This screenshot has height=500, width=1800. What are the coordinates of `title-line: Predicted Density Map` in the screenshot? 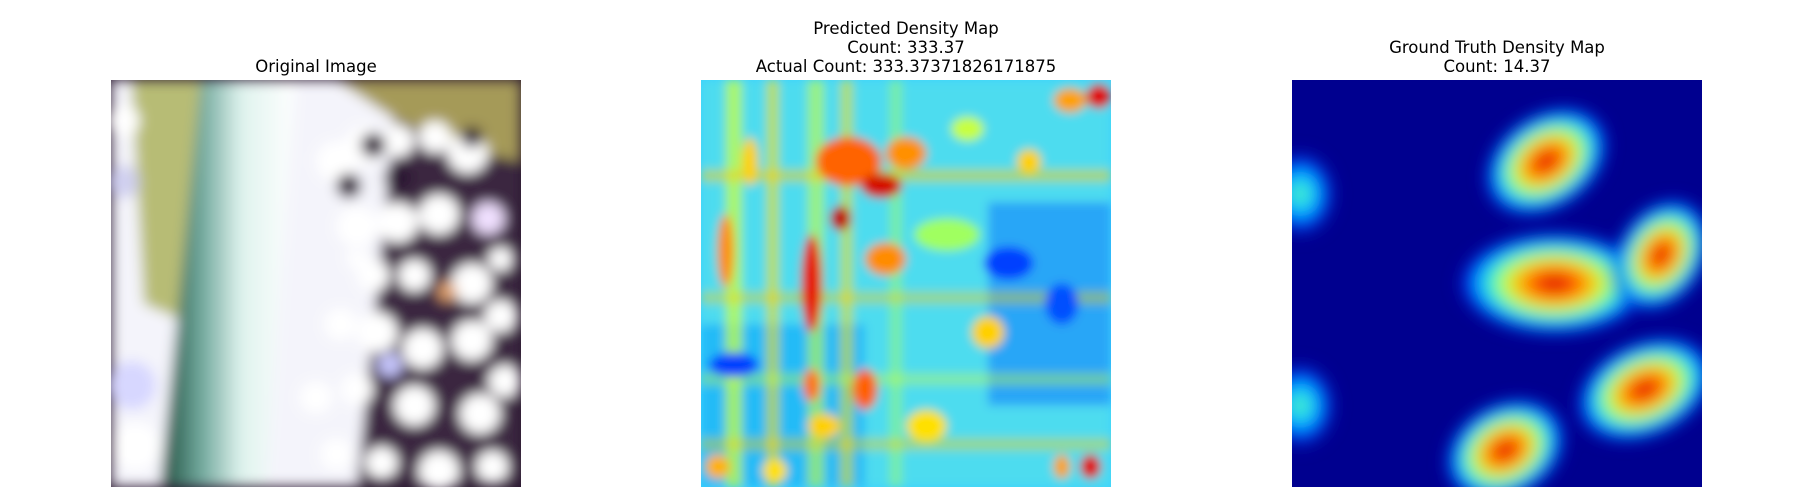 It's located at (906, 28).